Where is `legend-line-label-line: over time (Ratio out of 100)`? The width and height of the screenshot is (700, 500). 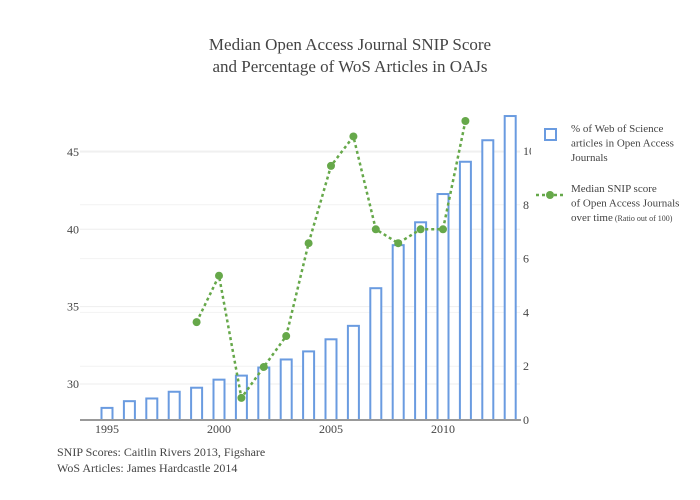 legend-line-label-line: over time (Ratio out of 100) is located at coordinates (622, 218).